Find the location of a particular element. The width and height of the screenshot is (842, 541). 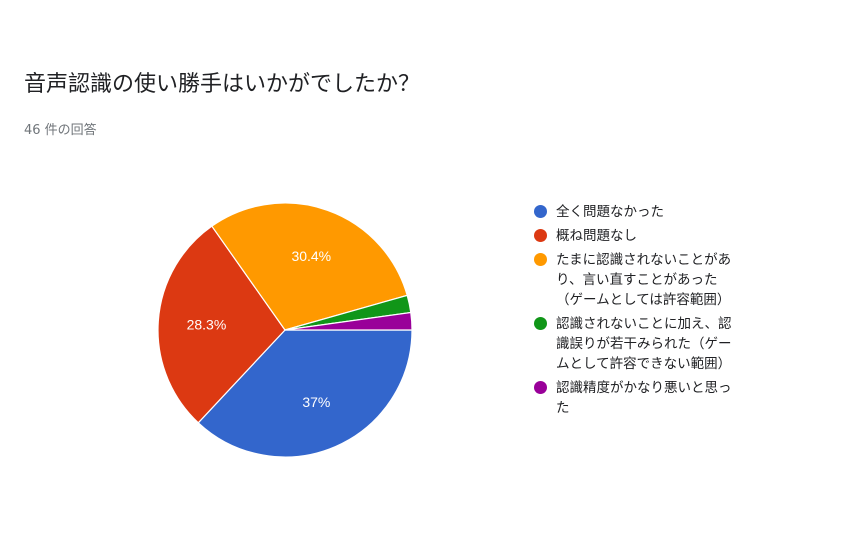

legend-label-2: 概ね問題なし is located at coordinates (596, 236).